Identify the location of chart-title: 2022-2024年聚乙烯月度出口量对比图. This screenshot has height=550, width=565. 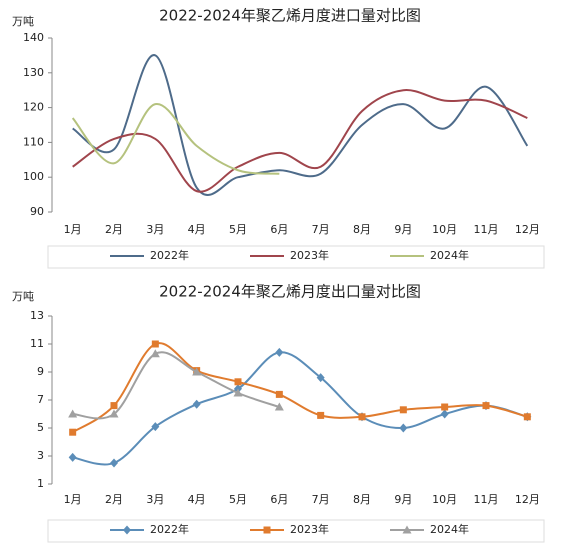
(290, 292).